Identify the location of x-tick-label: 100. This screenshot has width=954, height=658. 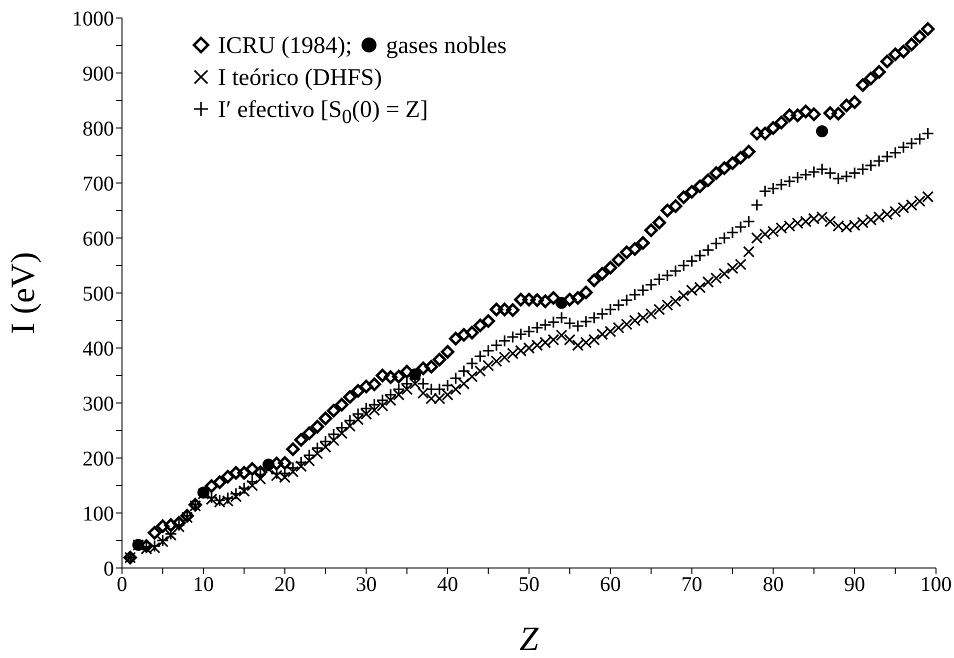
(936, 584).